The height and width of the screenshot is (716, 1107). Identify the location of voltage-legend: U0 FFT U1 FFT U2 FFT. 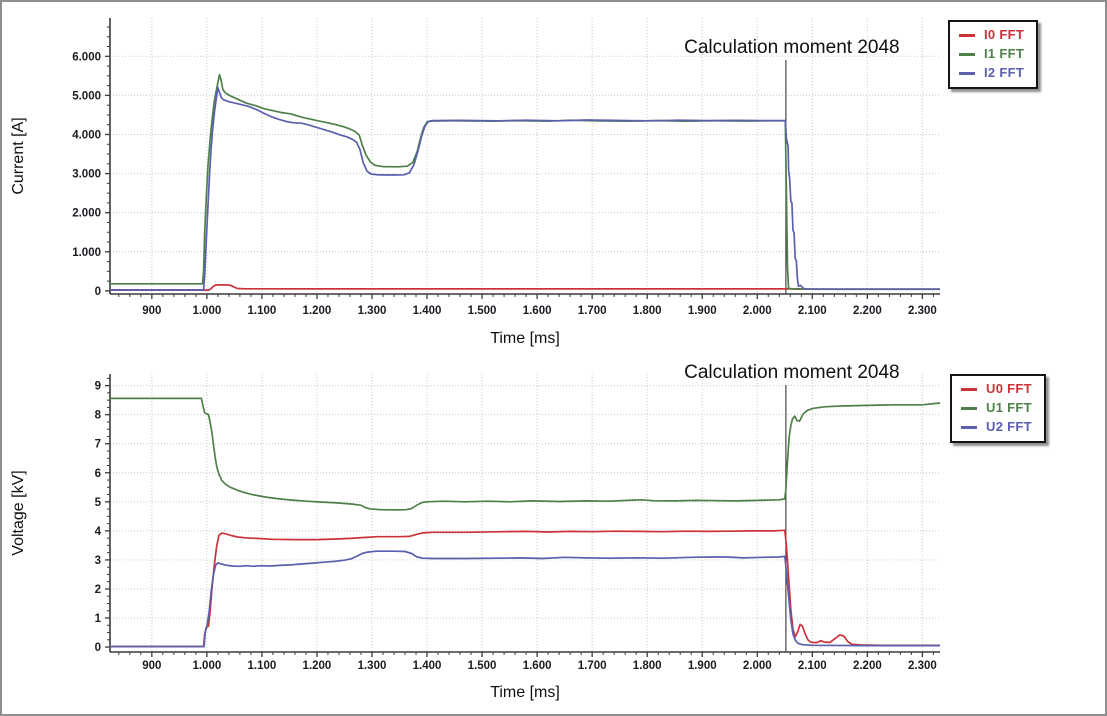
(998, 408).